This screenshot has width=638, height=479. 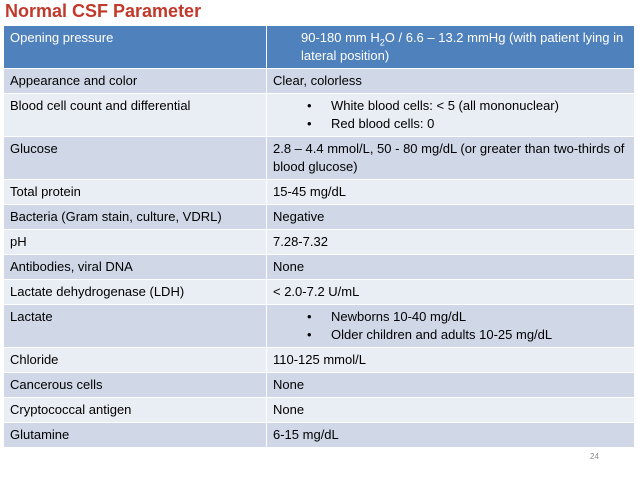 I want to click on bullet-text: White blood cells: < 5 (all mononuclear), so click(x=445, y=105).